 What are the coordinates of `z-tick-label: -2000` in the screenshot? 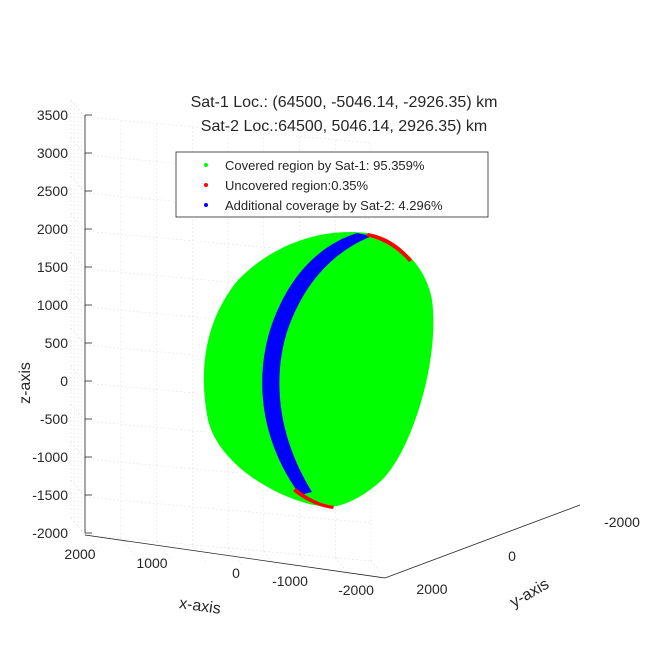 It's located at (50, 533).